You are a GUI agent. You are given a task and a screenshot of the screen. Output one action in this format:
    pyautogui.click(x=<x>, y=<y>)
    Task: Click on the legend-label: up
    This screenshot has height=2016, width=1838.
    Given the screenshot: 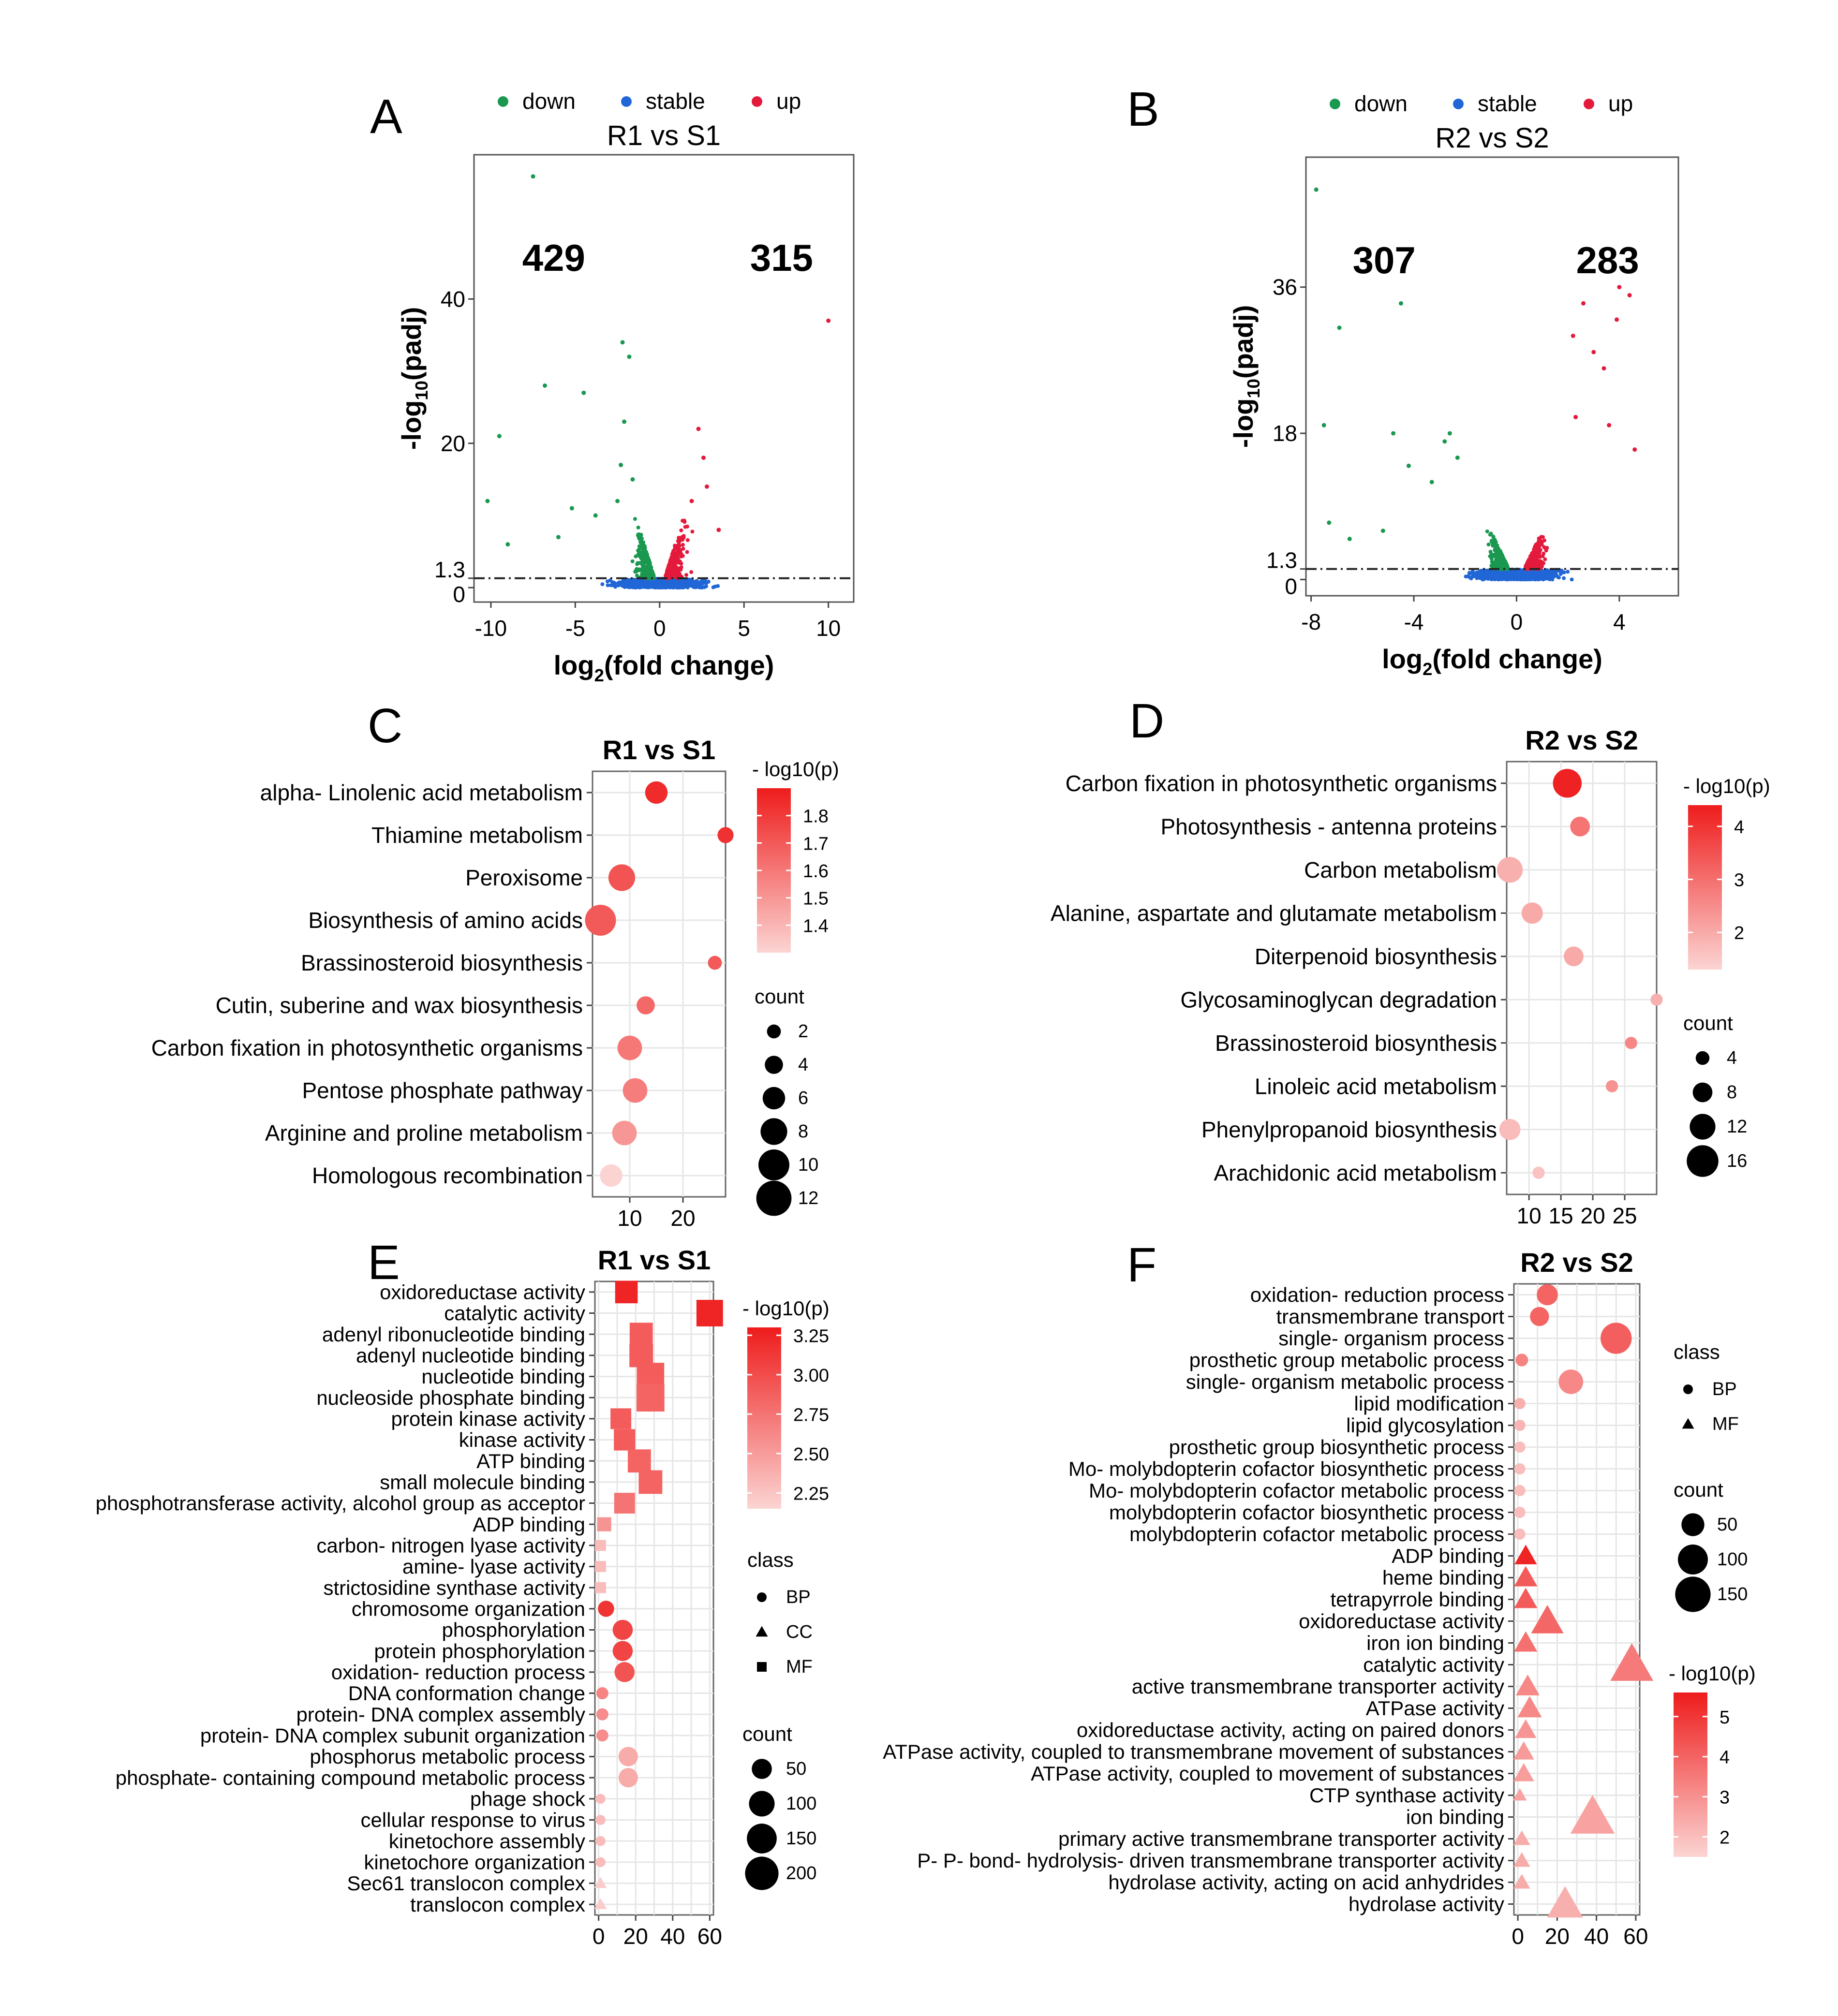 What is the action you would take?
    pyautogui.click(x=789, y=101)
    